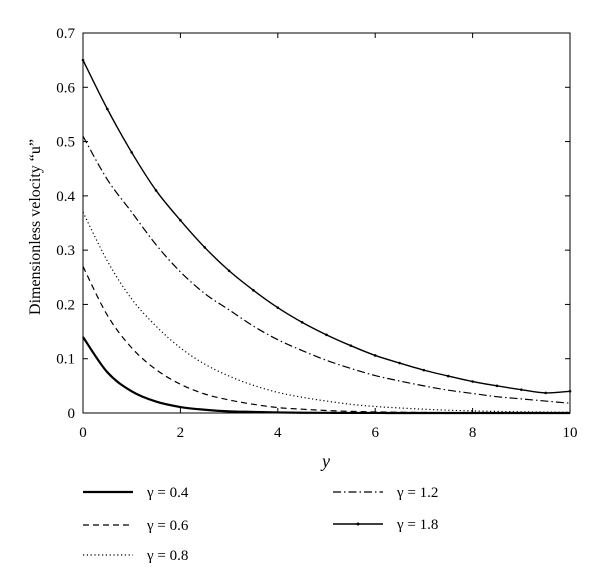 This screenshot has width=600, height=582. I want to click on x-tick-label: 0, so click(83, 433).